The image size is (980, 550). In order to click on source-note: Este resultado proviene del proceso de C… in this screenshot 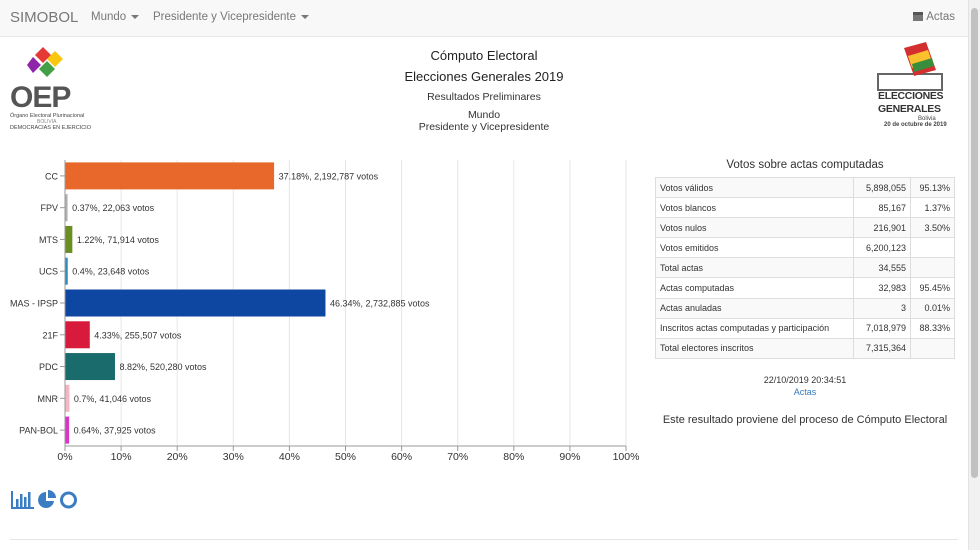, I will do `click(805, 420)`.